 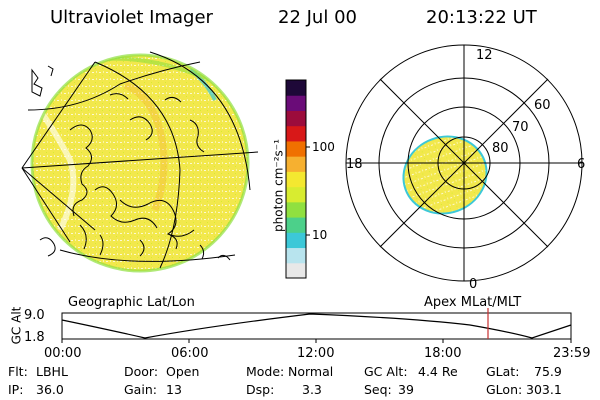 I want to click on glon-label: GLon:, so click(x=504, y=389).